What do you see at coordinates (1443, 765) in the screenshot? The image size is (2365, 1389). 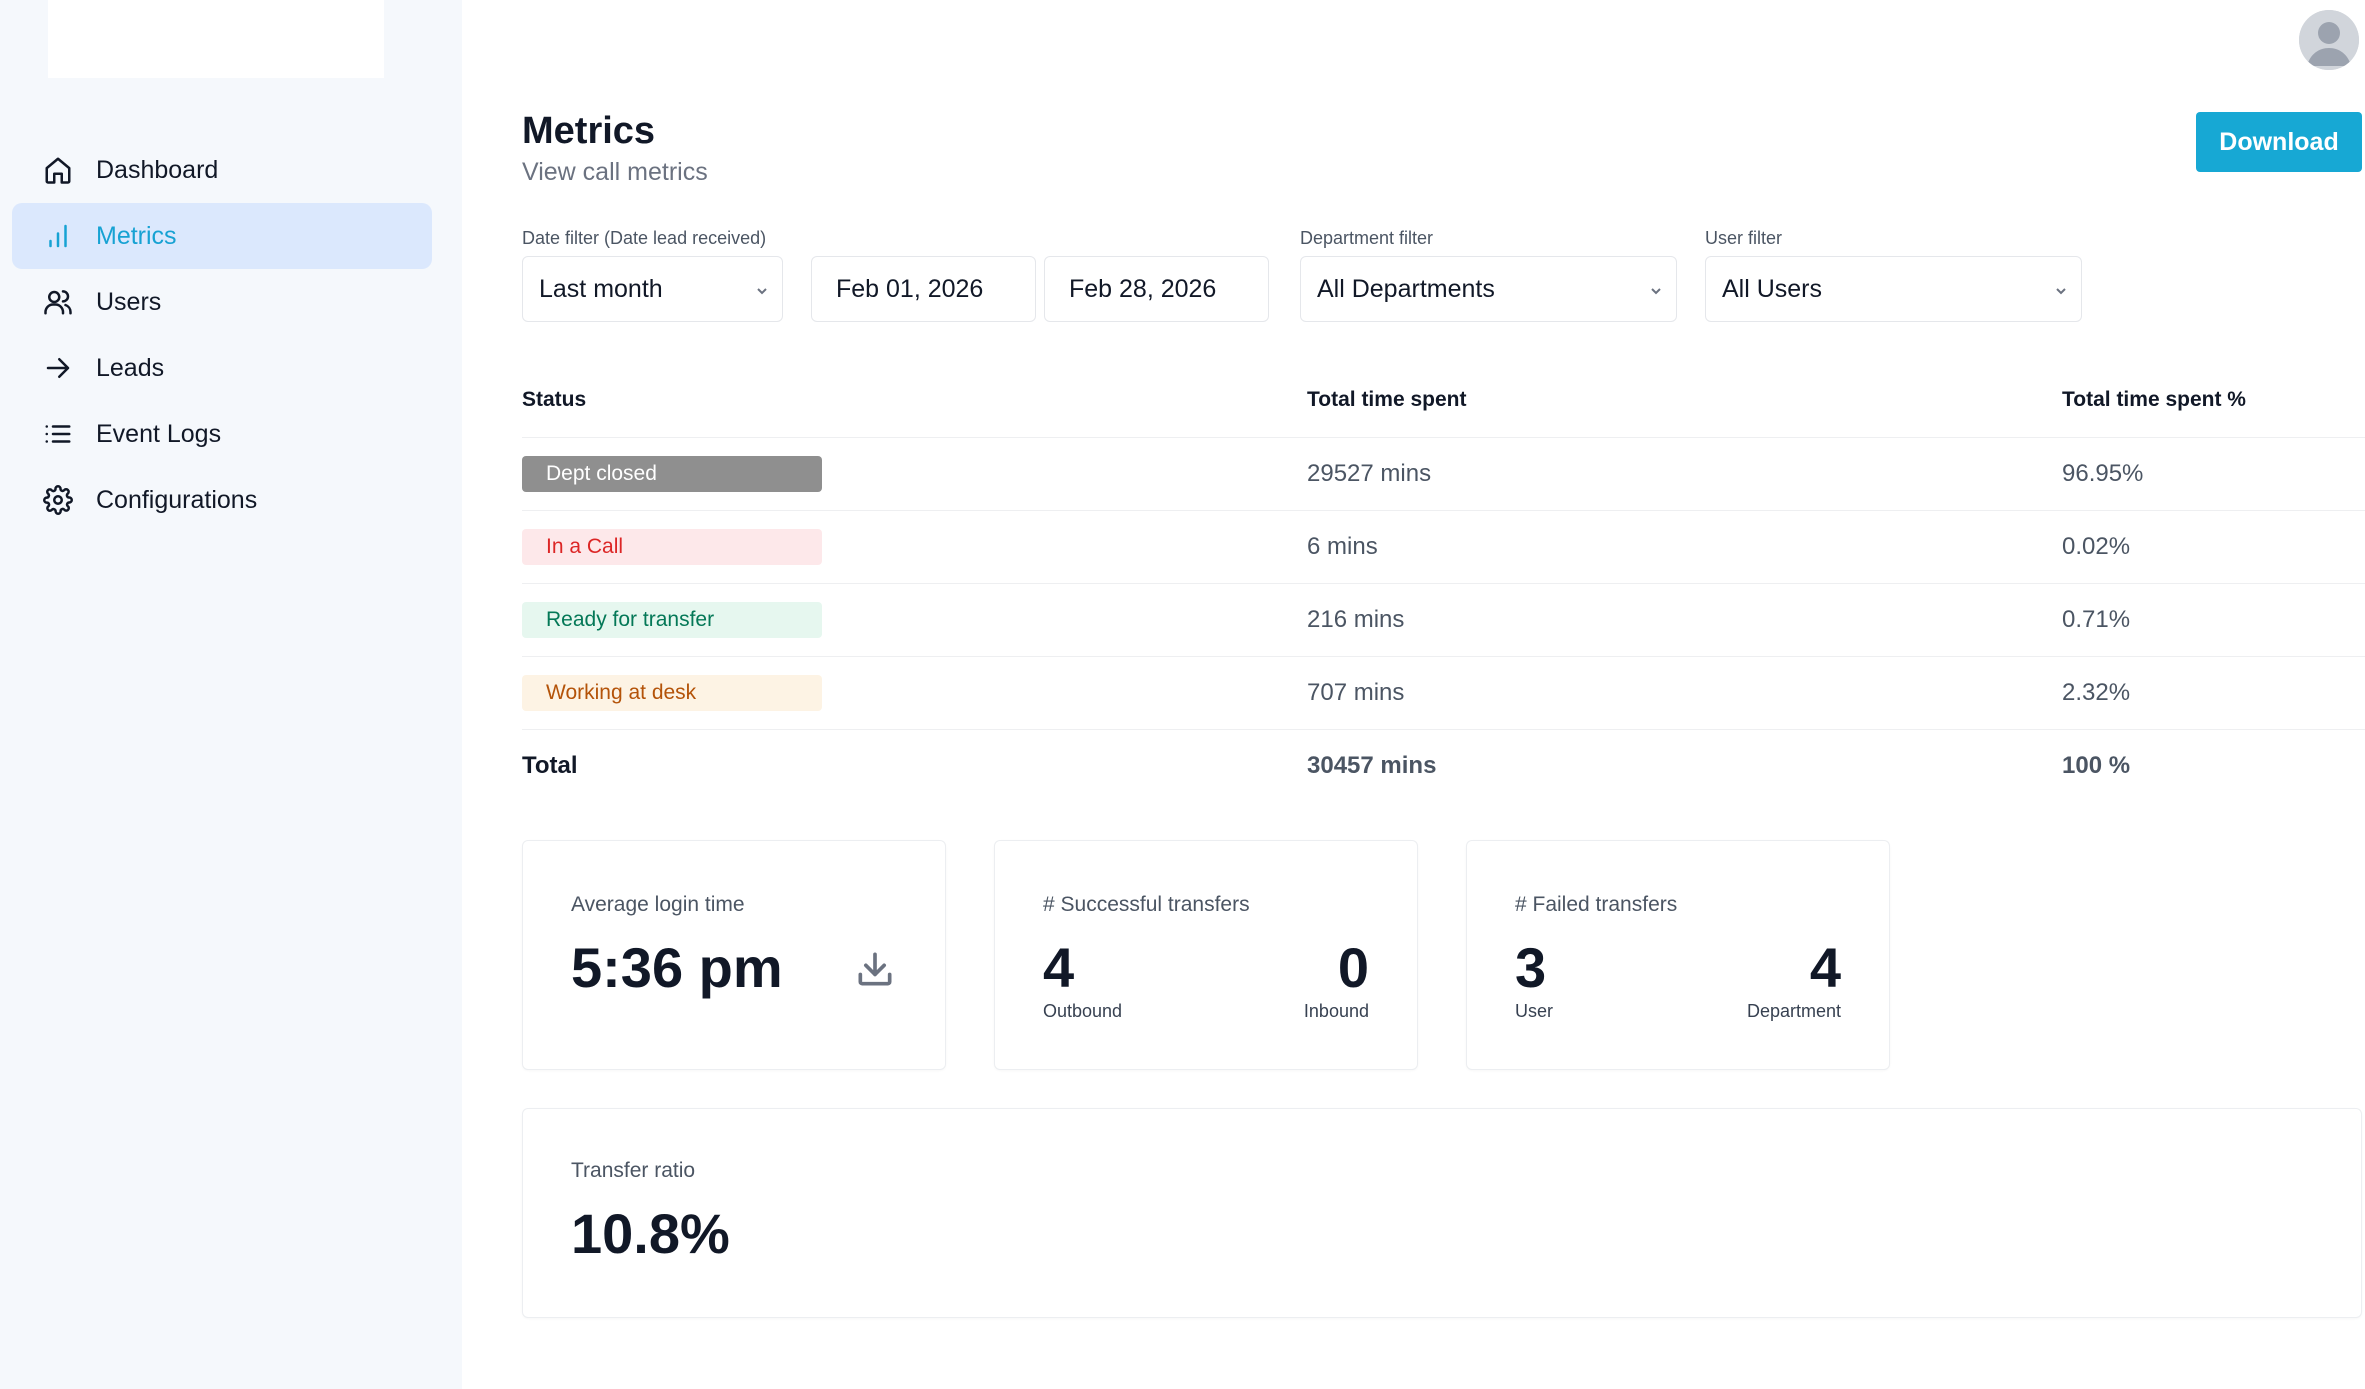 I see `table-total-row: Total 30457 mins 100 %` at bounding box center [1443, 765].